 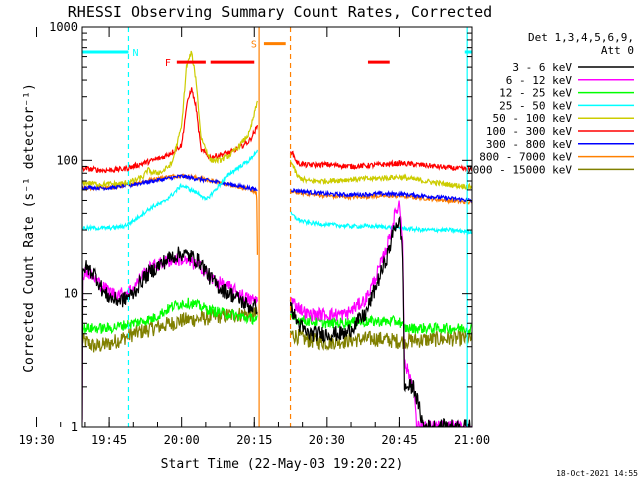 I want to click on legend-label-6-12-kev: 6 - 12 keV, so click(x=539, y=80).